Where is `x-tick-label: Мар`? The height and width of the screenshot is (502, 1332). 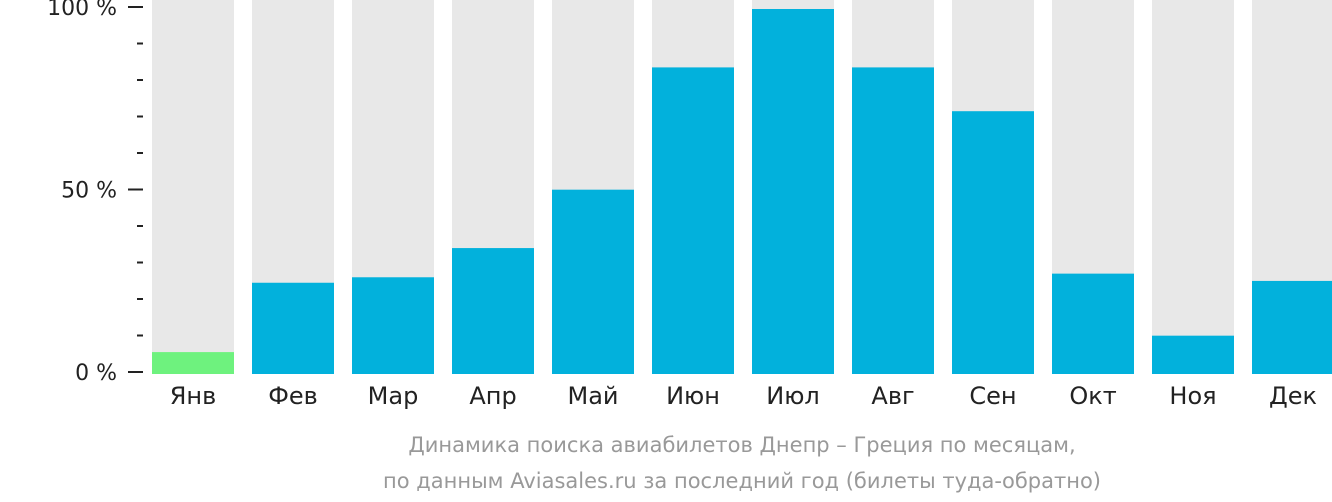
x-tick-label: Мар is located at coordinates (393, 396).